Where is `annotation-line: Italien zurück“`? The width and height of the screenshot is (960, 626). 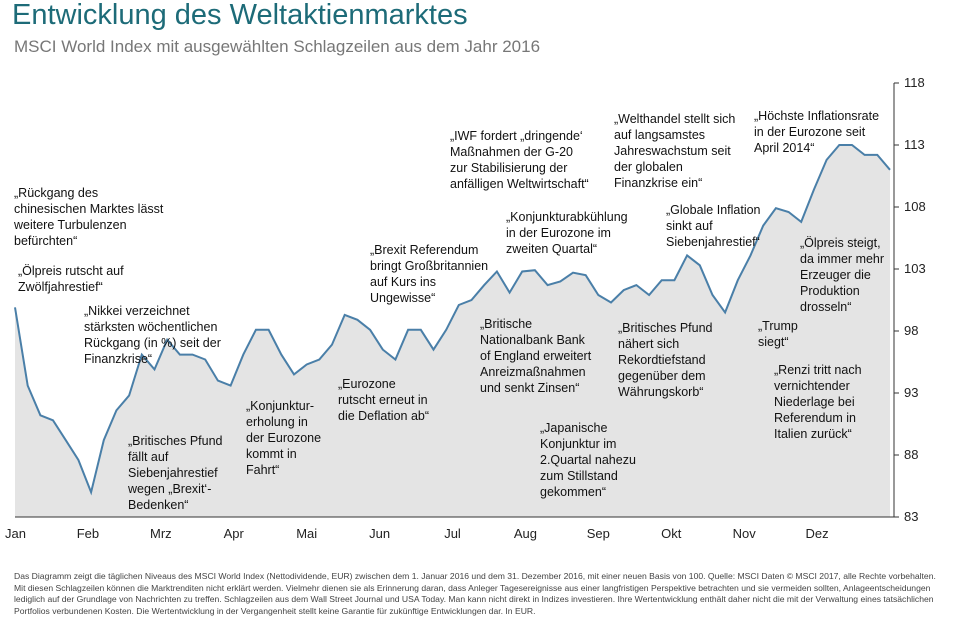 annotation-line: Italien zurück“ is located at coordinates (813, 434).